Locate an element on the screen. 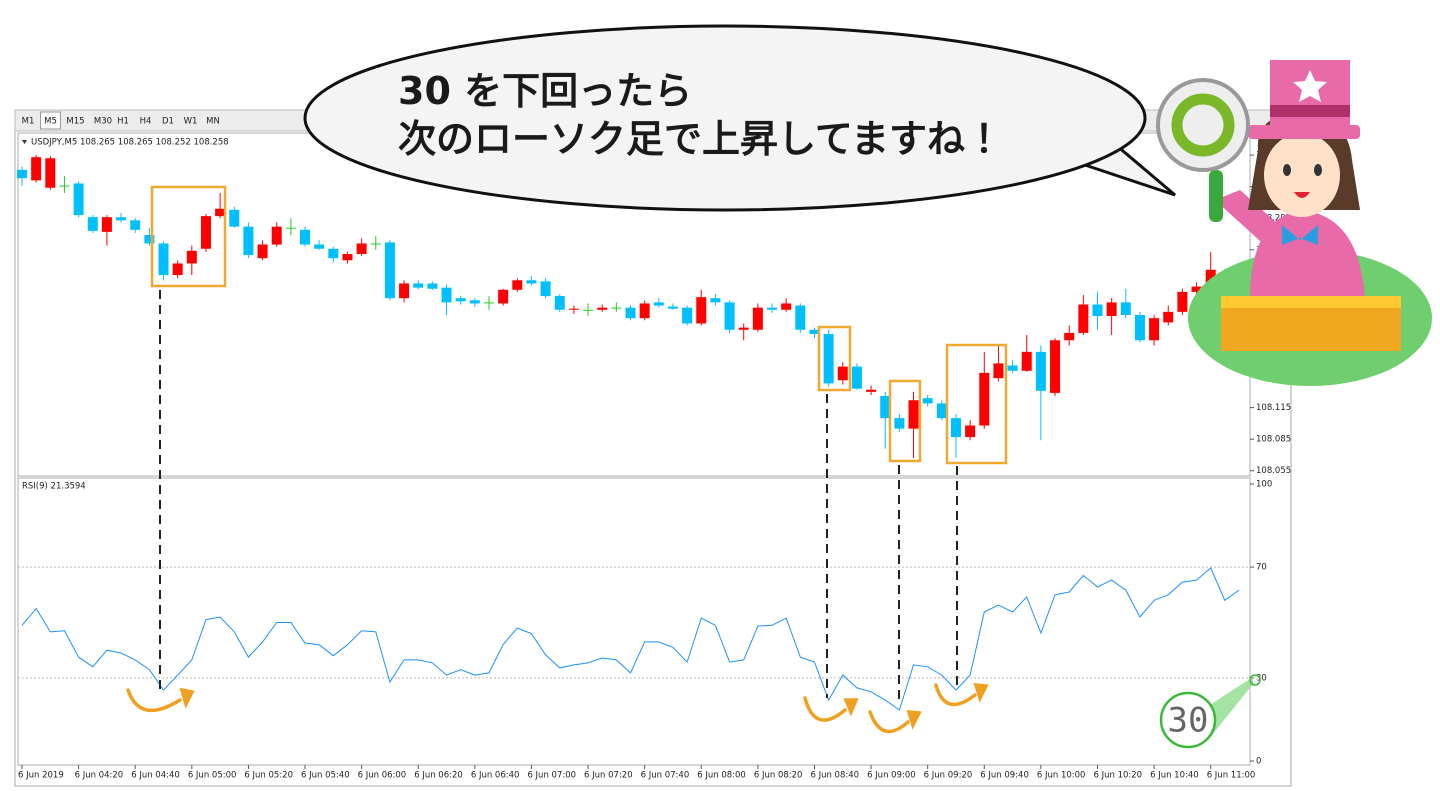 The width and height of the screenshot is (1440, 791). x-tick-label: 6 Jun 04:20 is located at coordinates (99, 776).